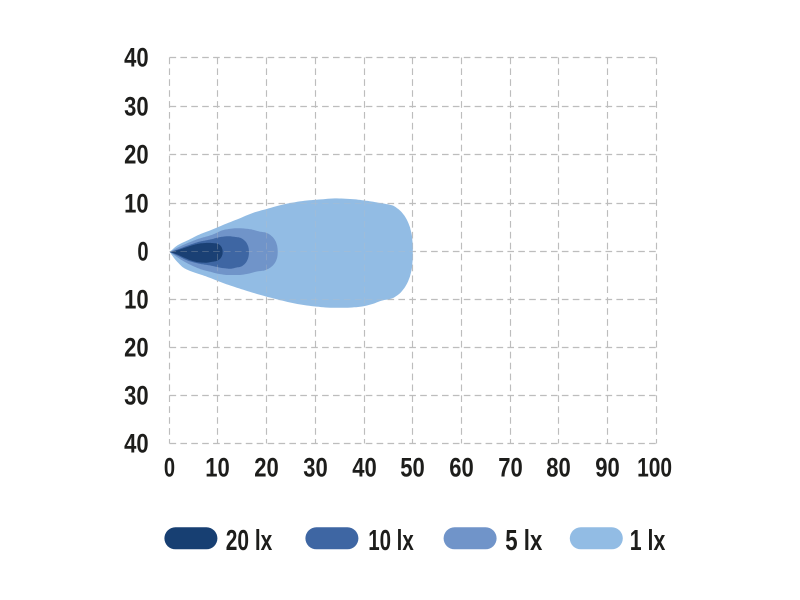  Describe the element at coordinates (558, 468) in the screenshot. I see `svg-text: 80` at that location.